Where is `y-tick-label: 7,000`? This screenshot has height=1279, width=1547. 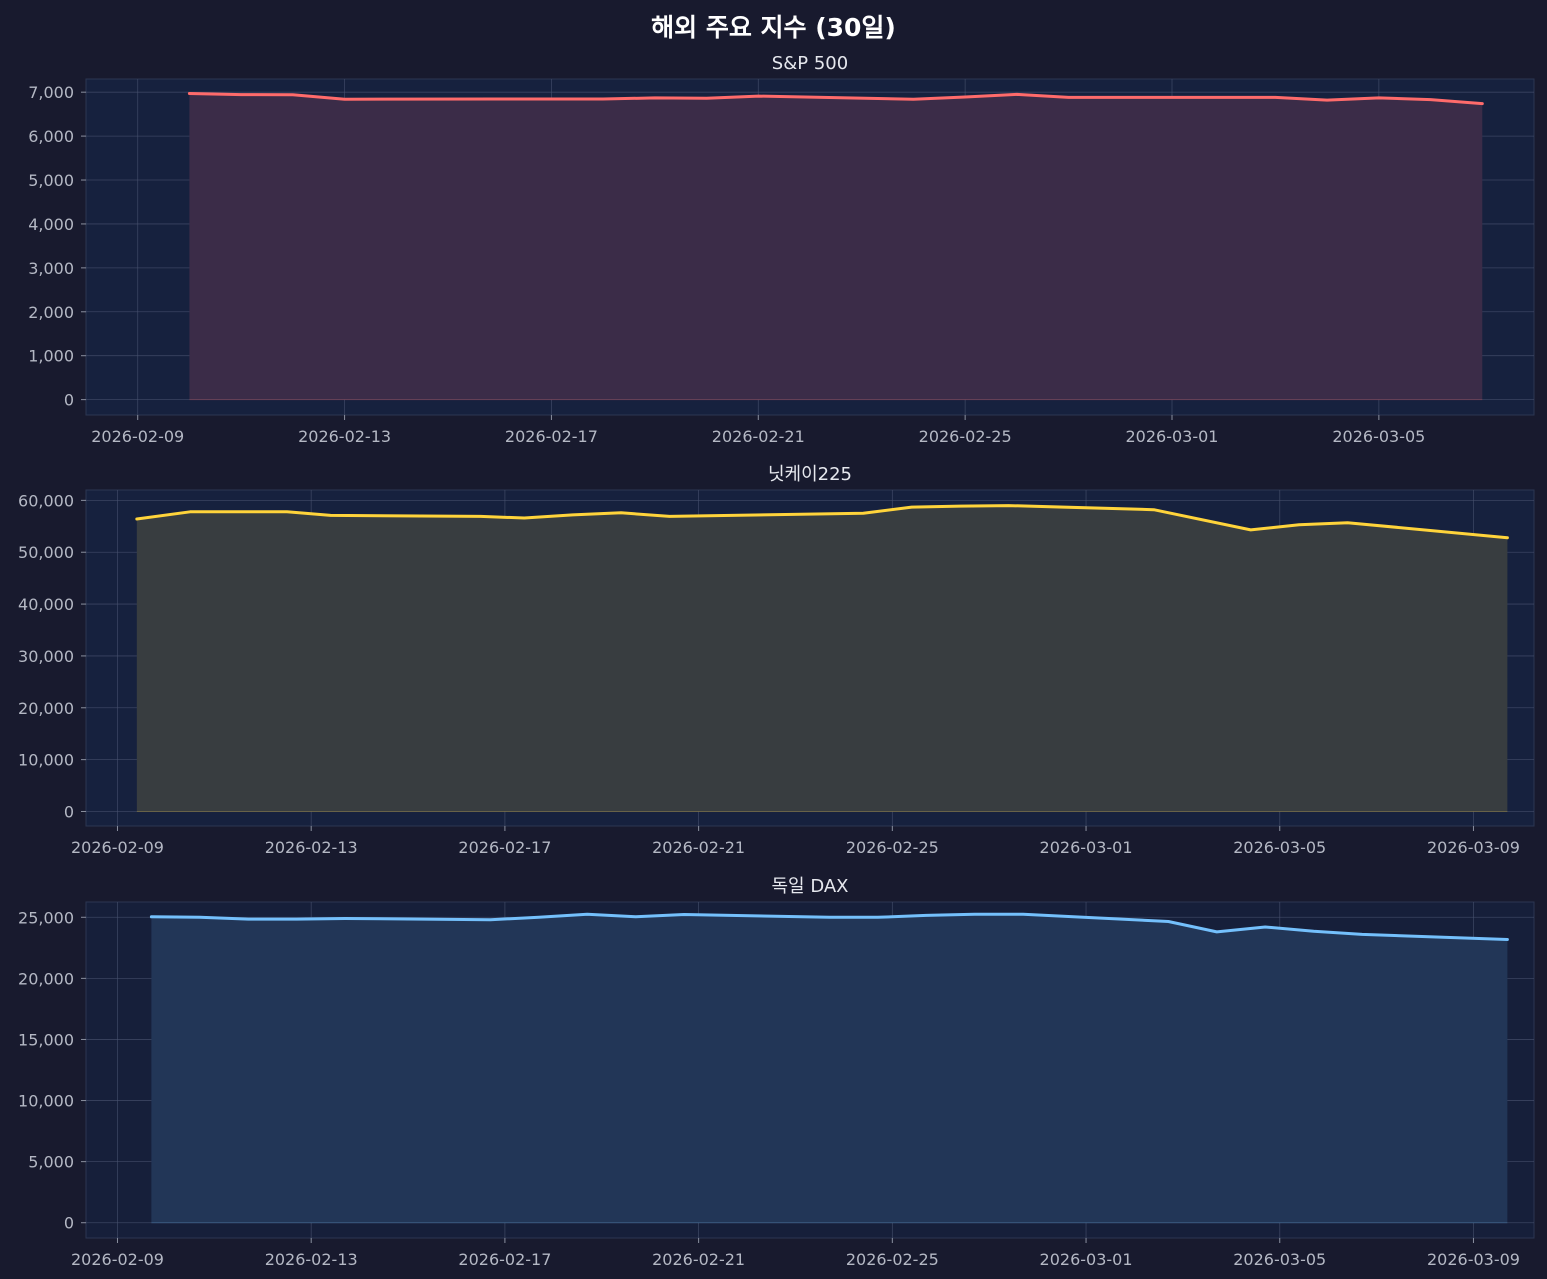 y-tick-label: 7,000 is located at coordinates (51, 92).